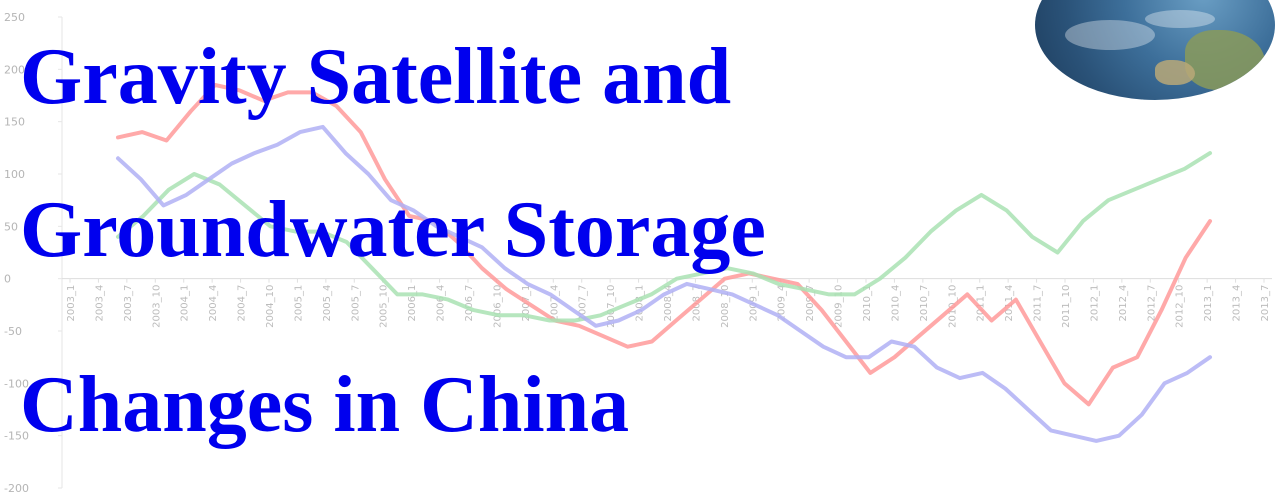 This screenshot has width=1278, height=496. What do you see at coordinates (554, 303) in the screenshot?
I see `x-tick-label: 2007_4` at bounding box center [554, 303].